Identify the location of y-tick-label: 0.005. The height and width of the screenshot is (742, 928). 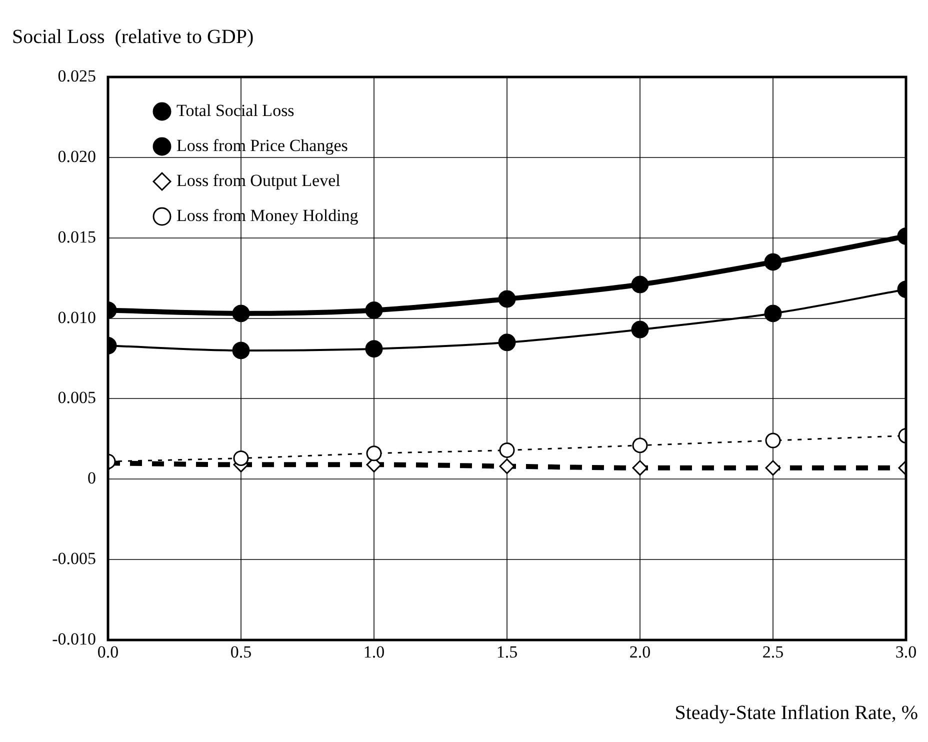
(77, 398).